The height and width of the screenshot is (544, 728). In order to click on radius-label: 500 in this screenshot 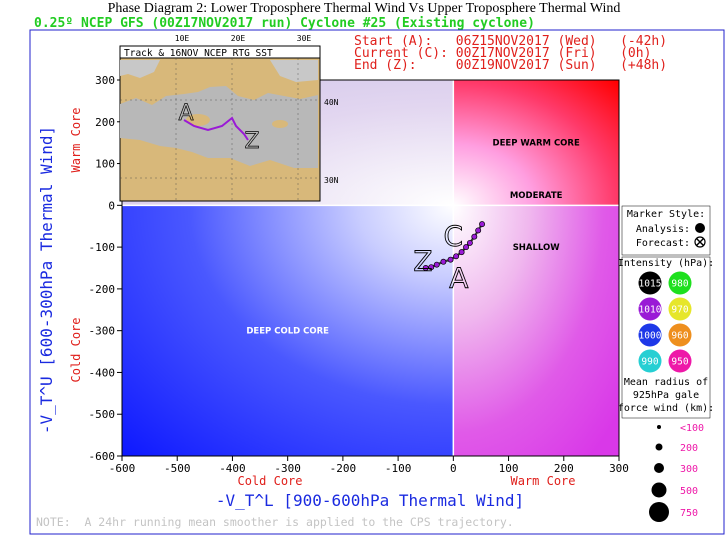, I will do `click(689, 491)`.